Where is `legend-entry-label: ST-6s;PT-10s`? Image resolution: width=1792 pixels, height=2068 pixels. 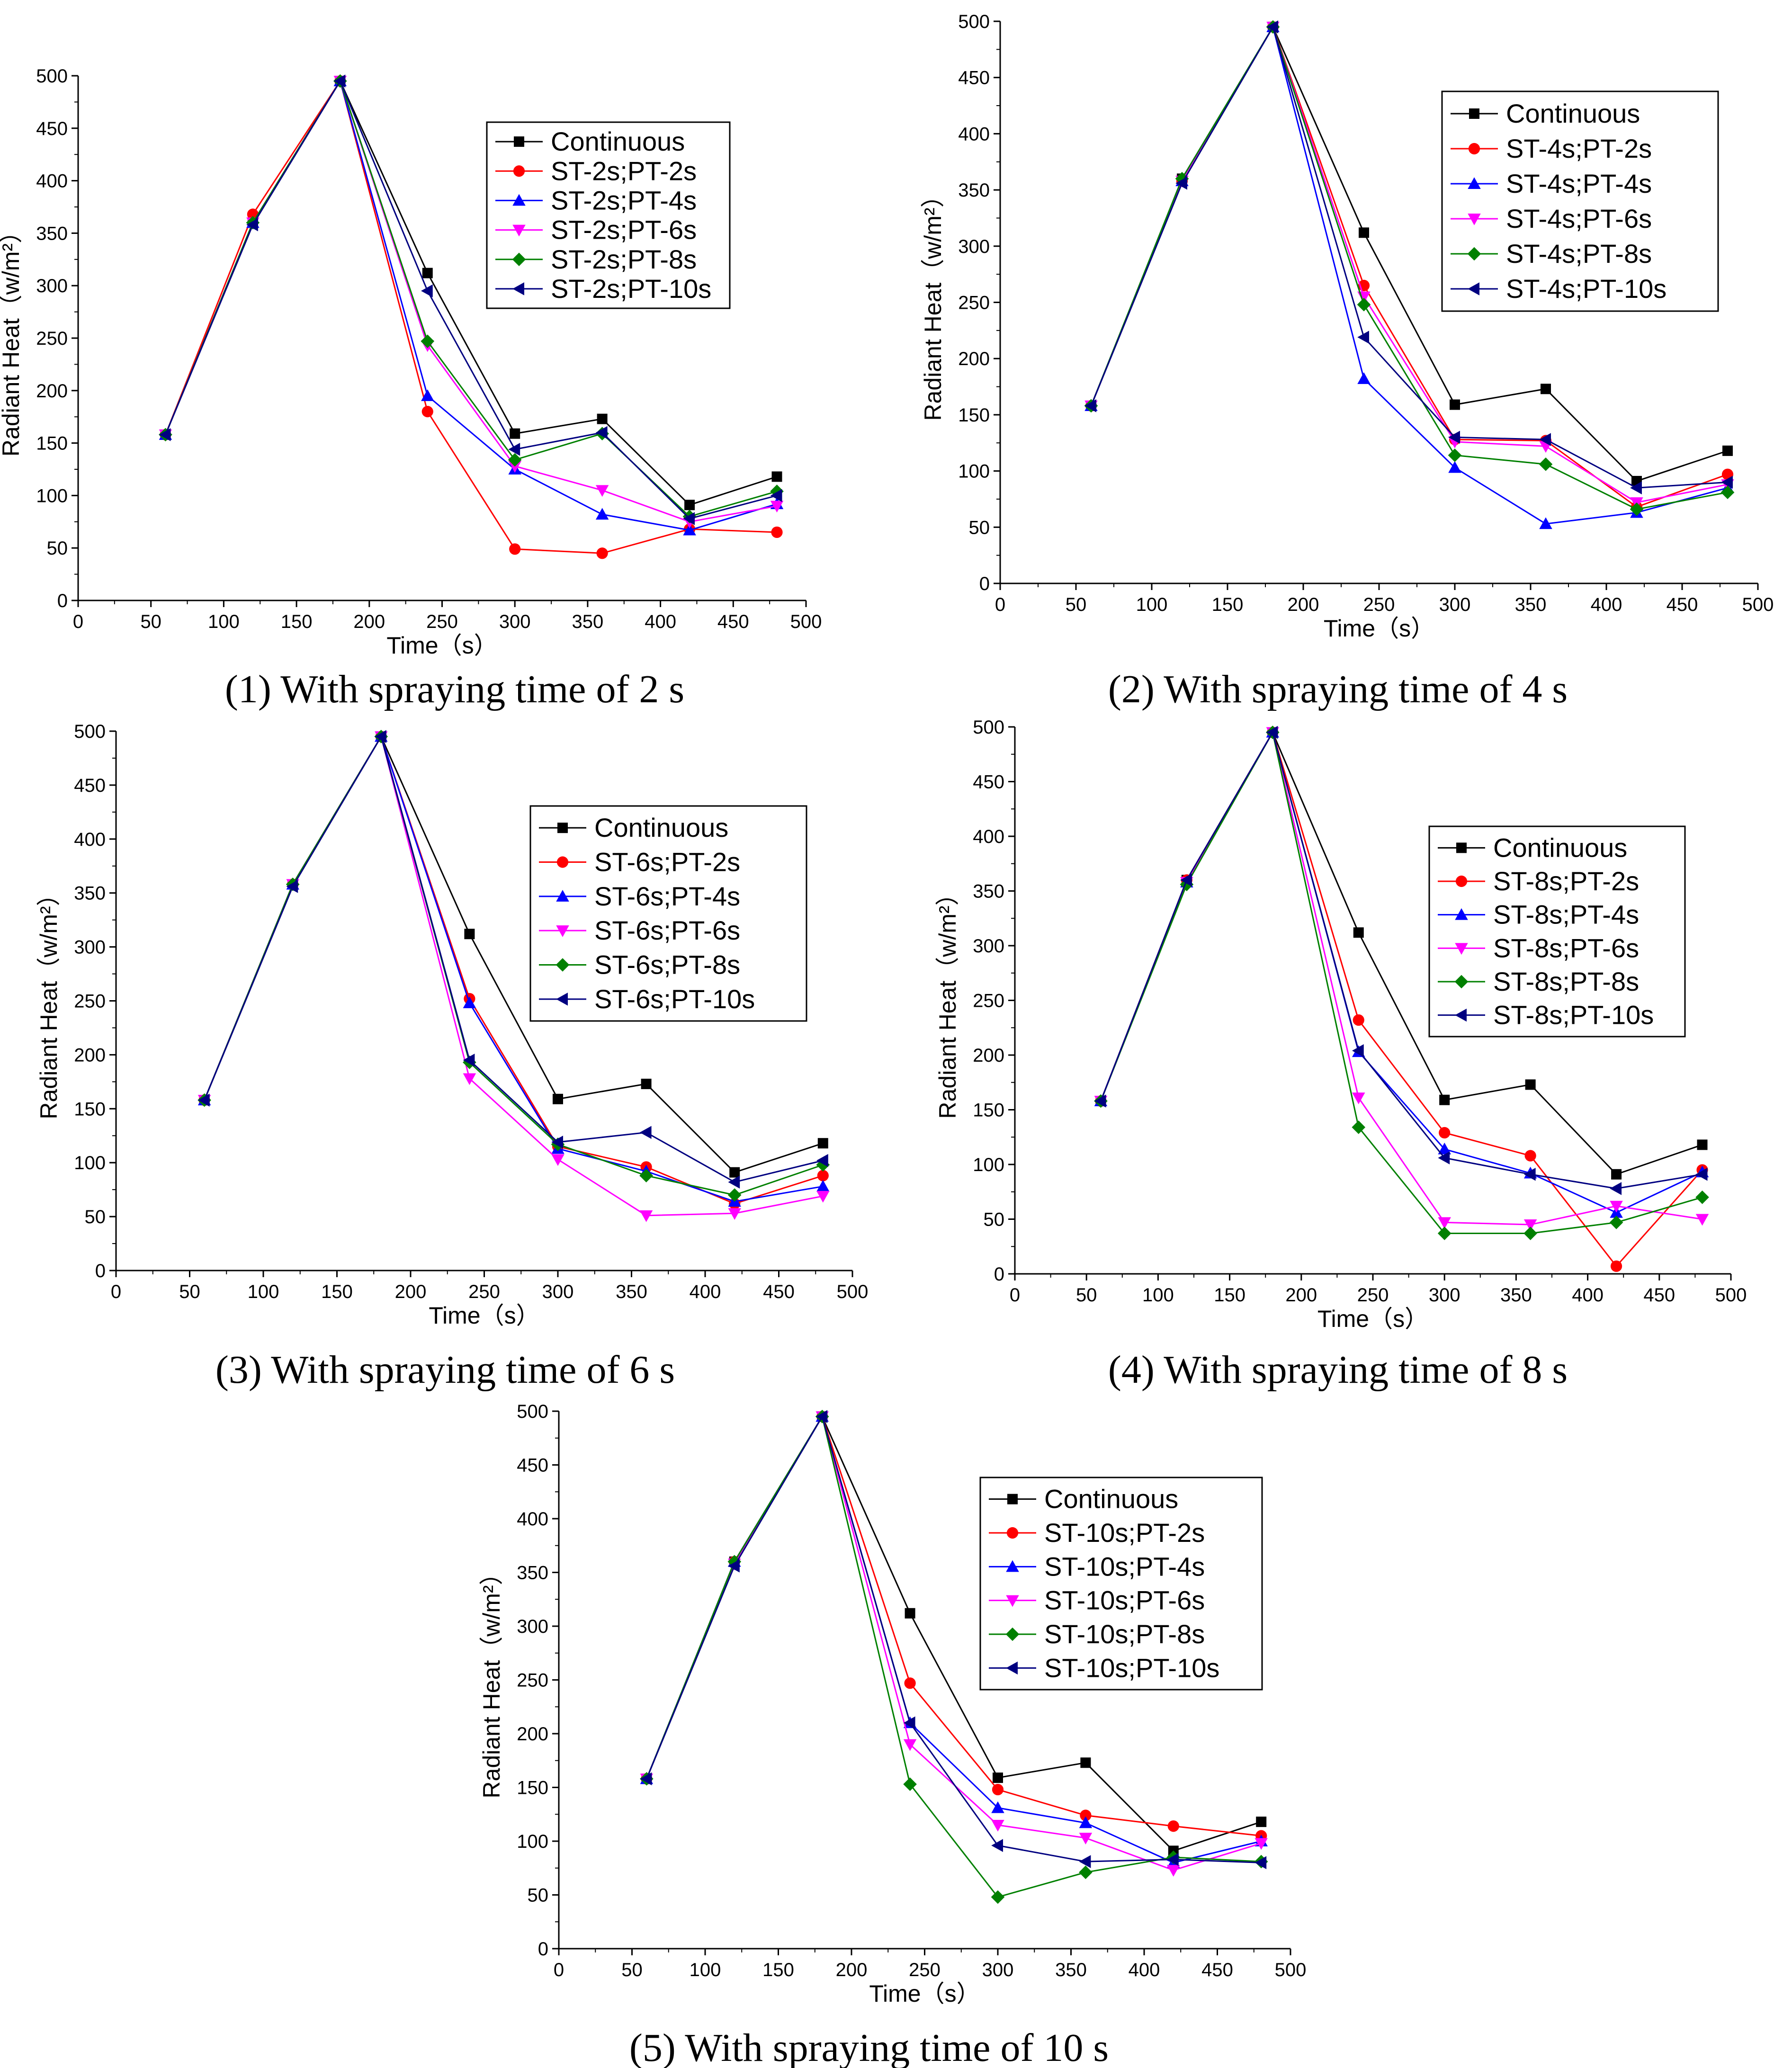
legend-entry-label: ST-6s;PT-10s is located at coordinates (674, 999).